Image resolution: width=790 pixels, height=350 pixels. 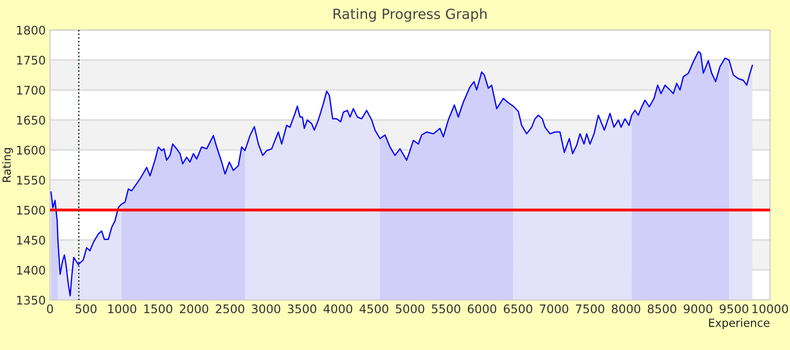 I want to click on x-tick-label: 7500, so click(x=590, y=309).